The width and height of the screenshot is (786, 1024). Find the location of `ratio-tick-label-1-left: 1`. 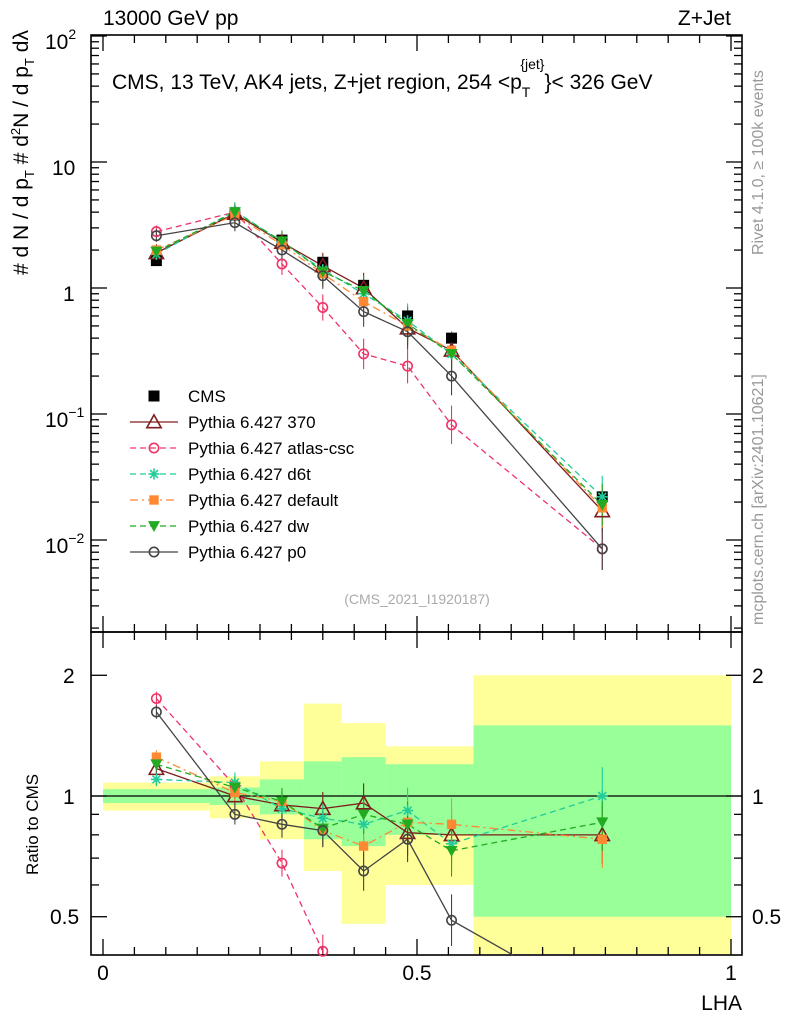

ratio-tick-label-1-left: 1 is located at coordinates (69, 797).